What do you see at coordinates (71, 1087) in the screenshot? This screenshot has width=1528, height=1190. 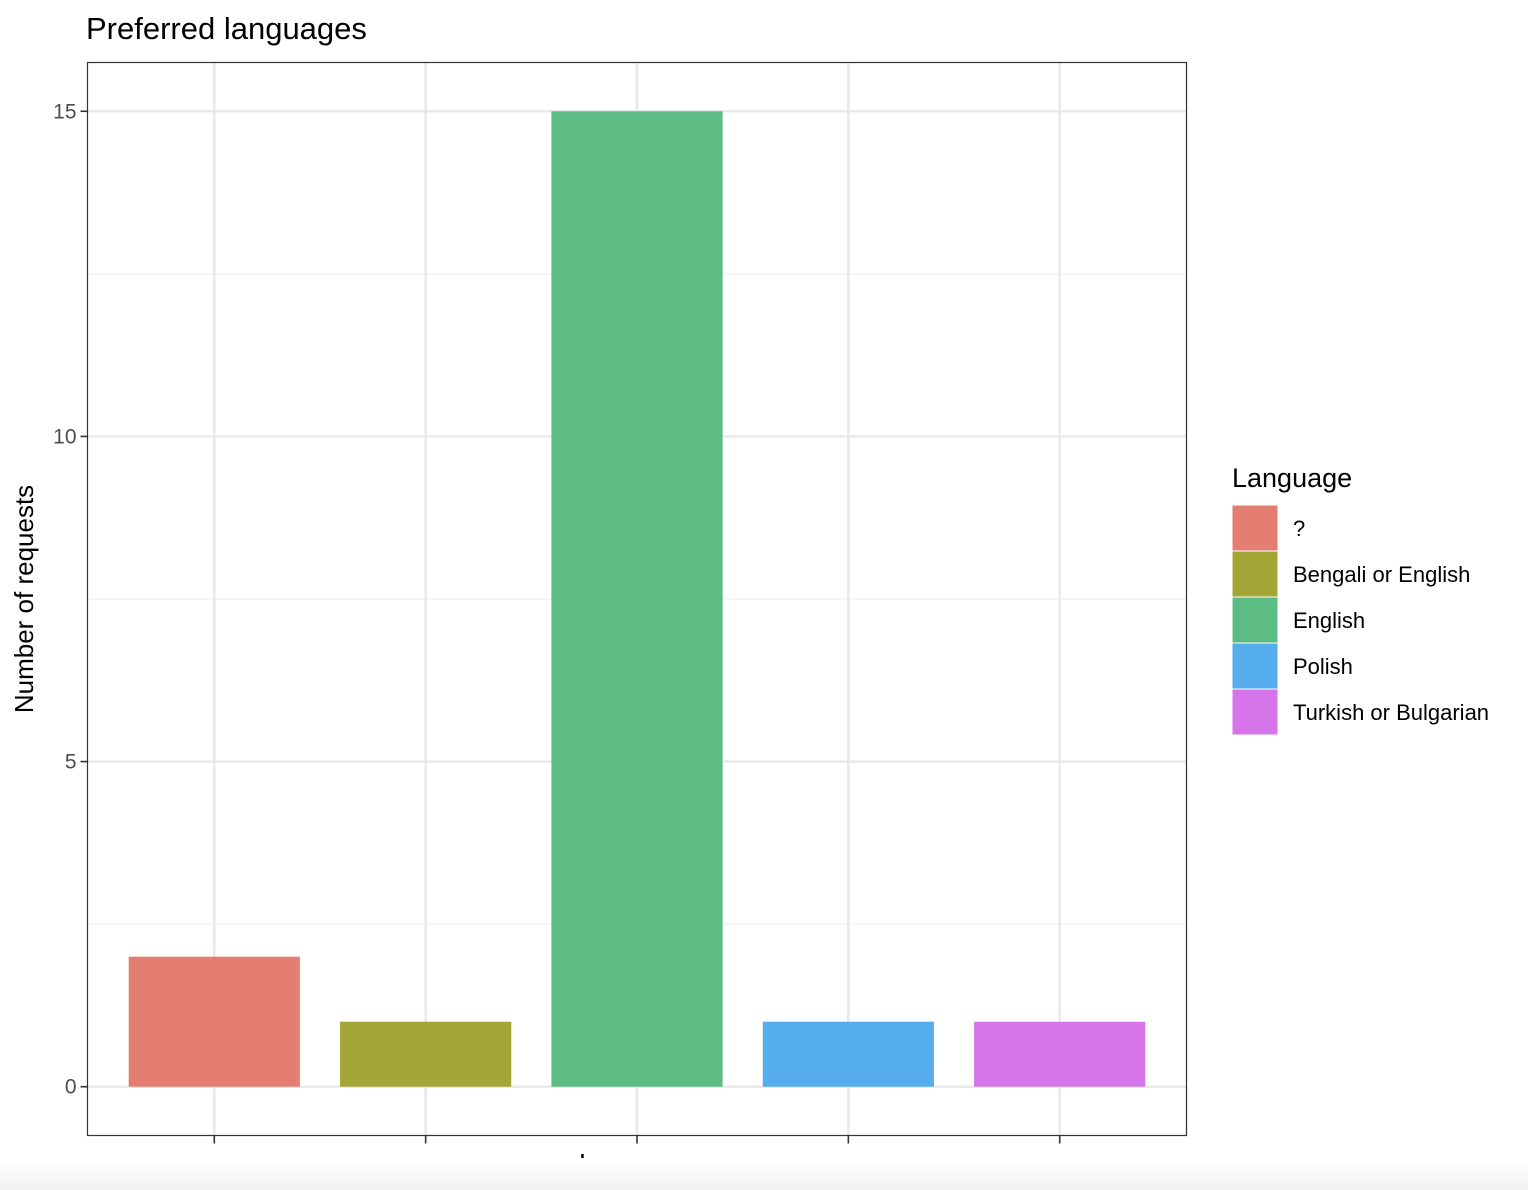 I see `y-tick-label: 0` at bounding box center [71, 1087].